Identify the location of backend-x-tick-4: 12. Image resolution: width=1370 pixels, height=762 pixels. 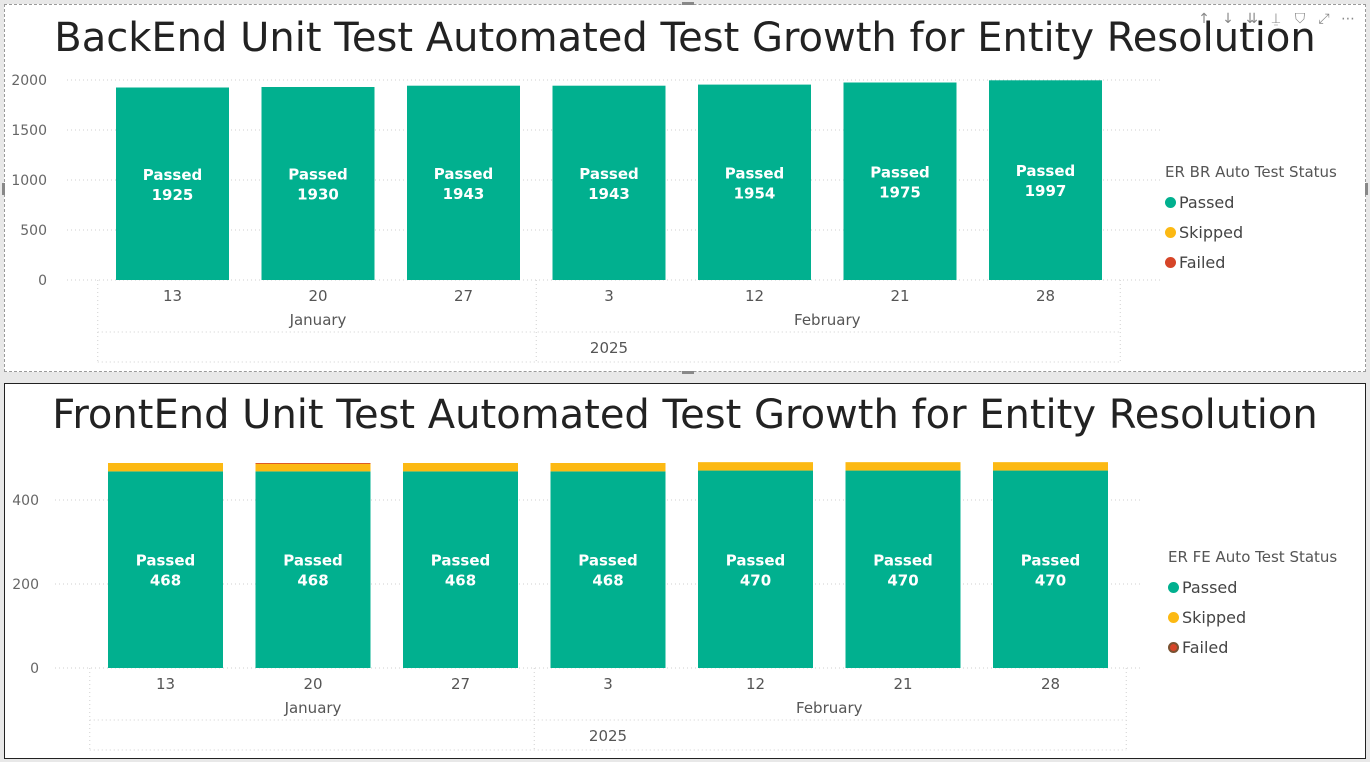
(754, 296).